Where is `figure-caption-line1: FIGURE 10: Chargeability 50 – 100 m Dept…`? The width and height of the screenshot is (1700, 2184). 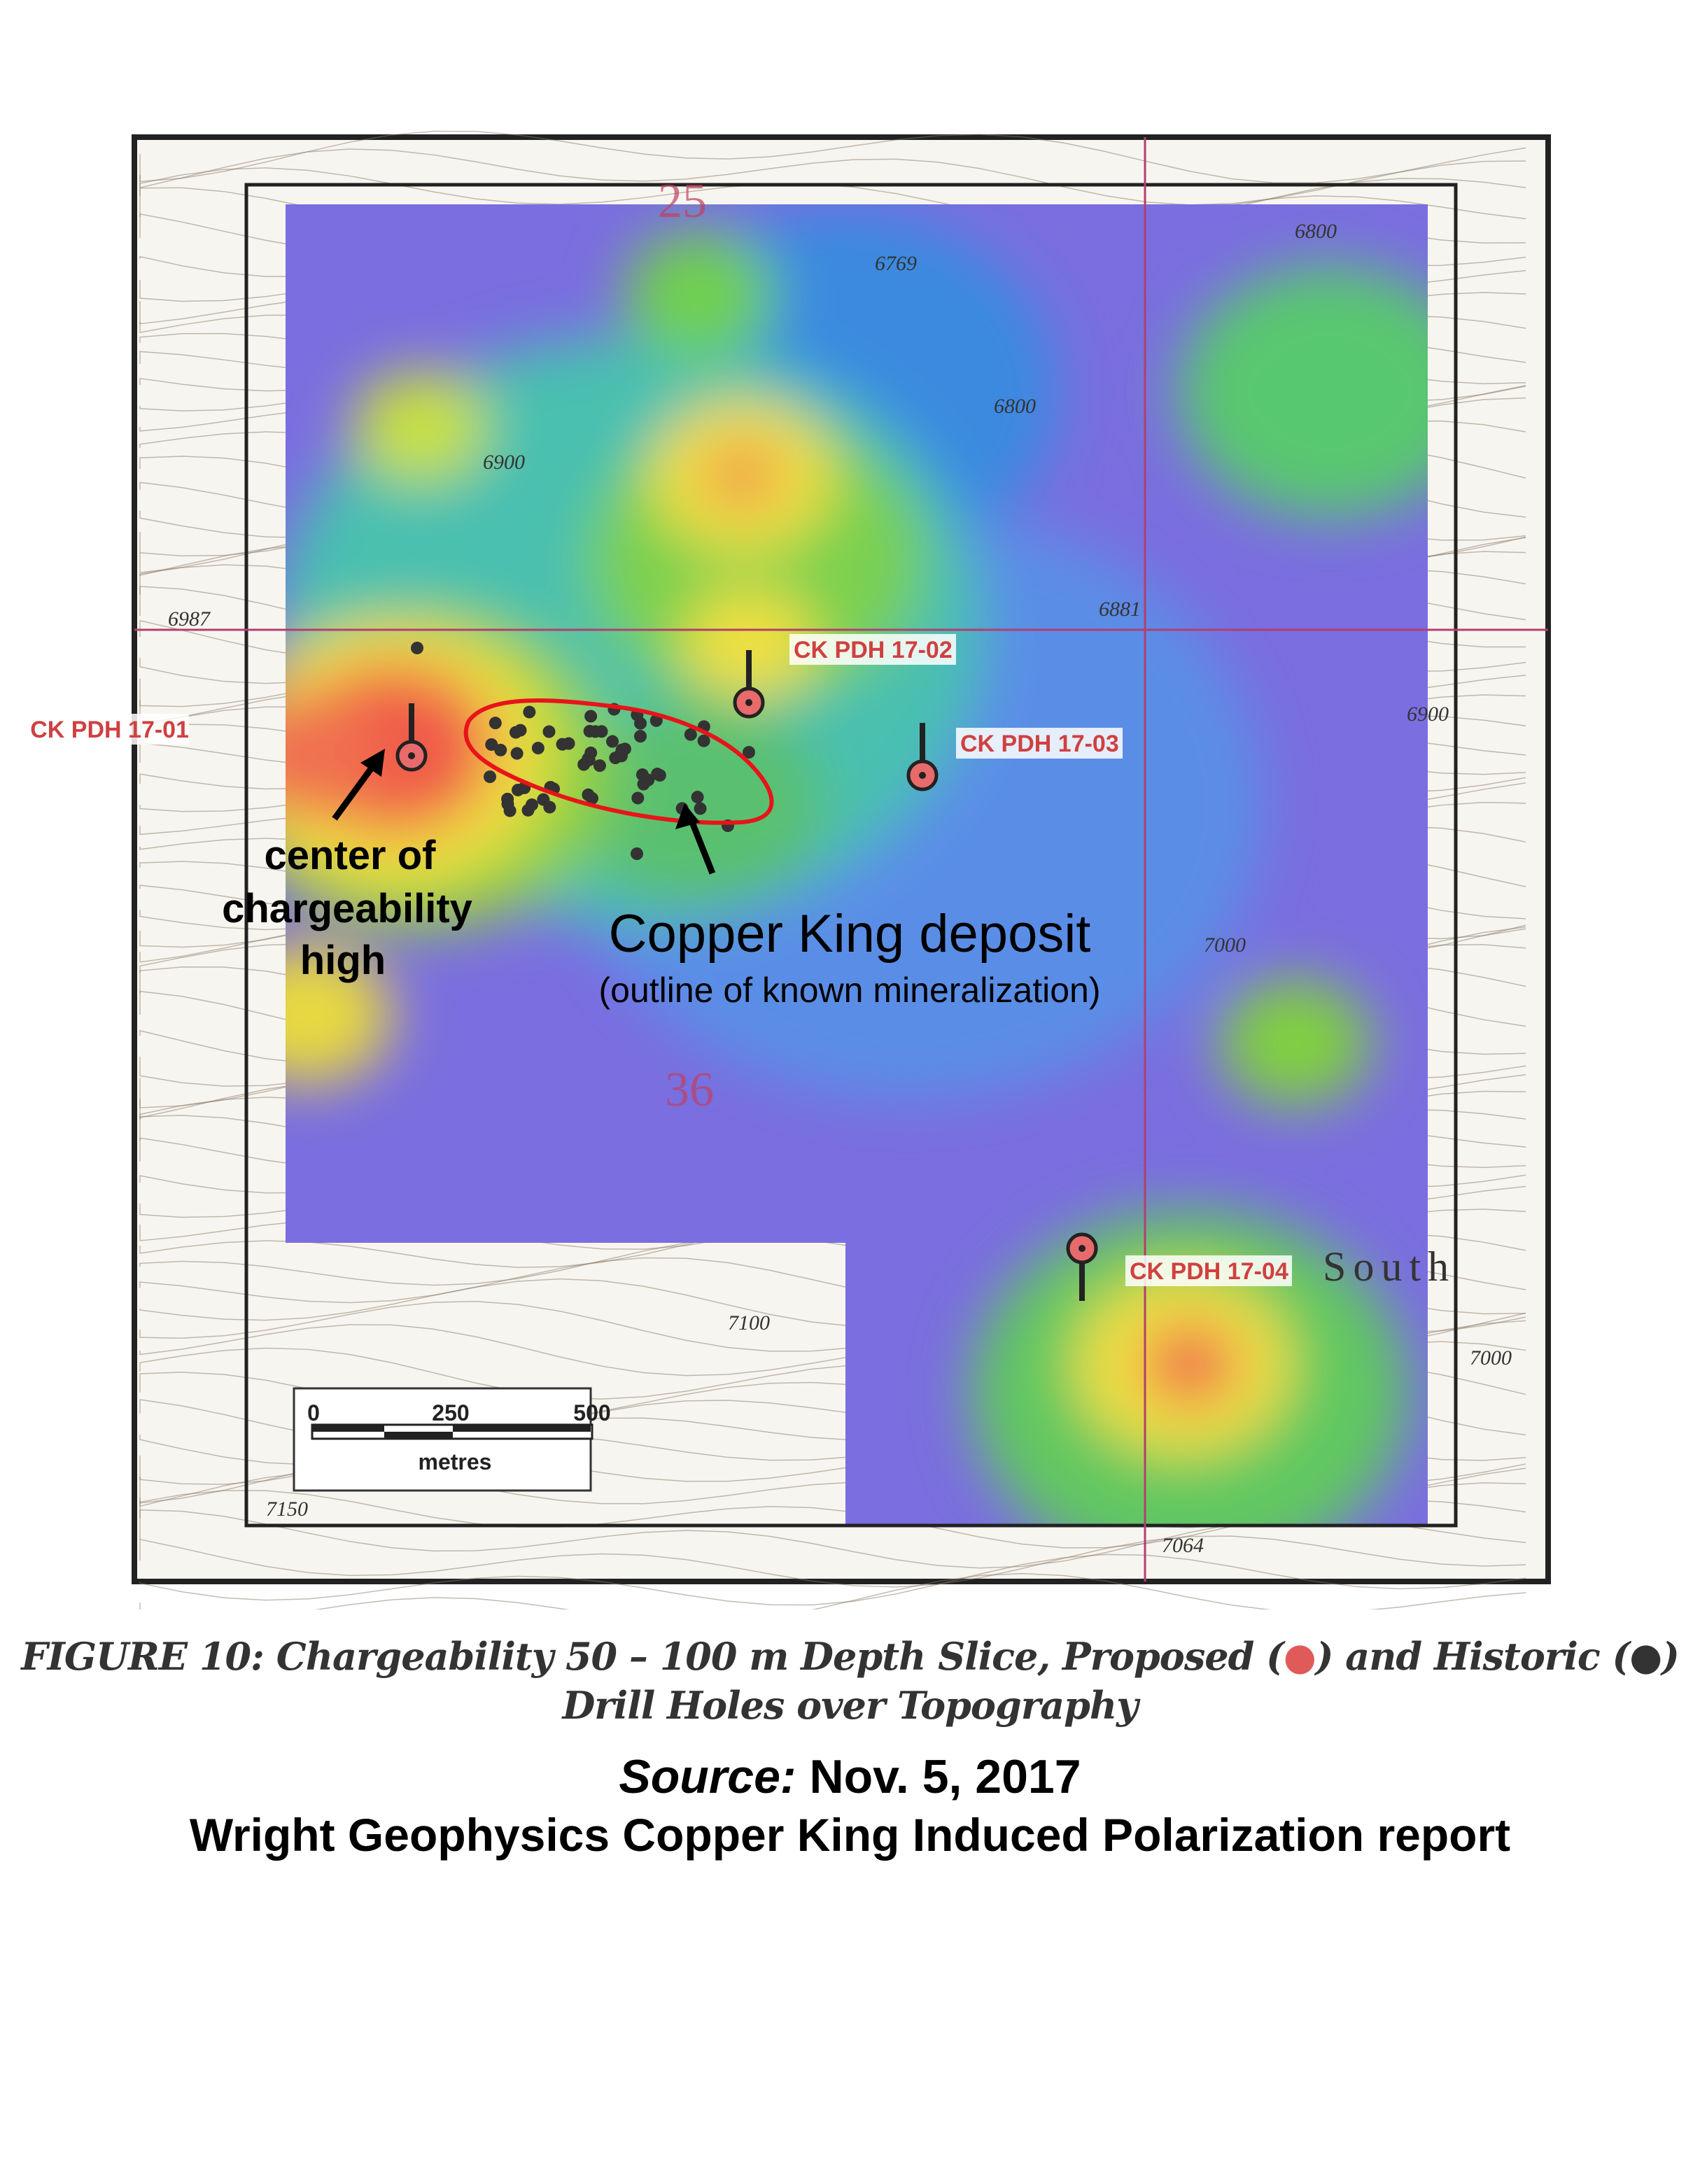 figure-caption-line1: FIGURE 10: Chargeability 50 – 100 m Dept… is located at coordinates (850, 1656).